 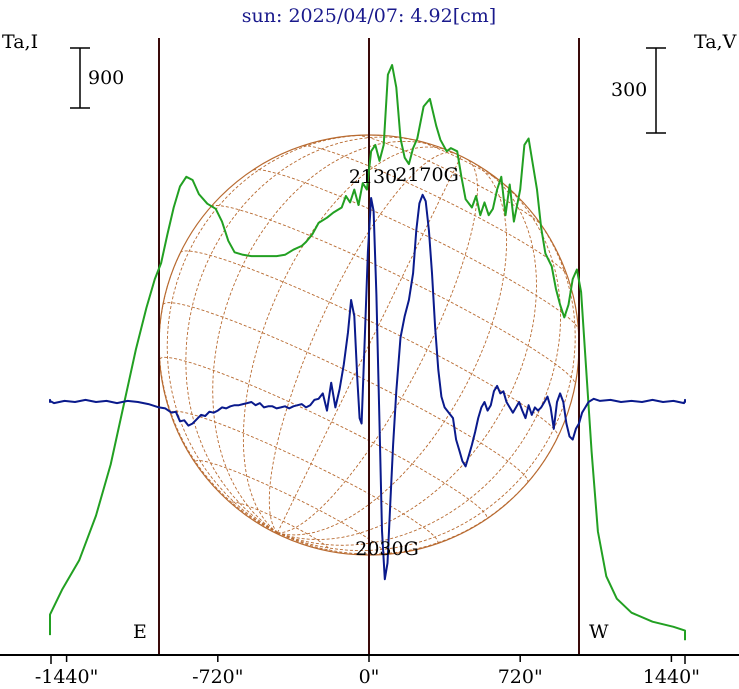 I want to click on east-limb-label: E, so click(x=140, y=632).